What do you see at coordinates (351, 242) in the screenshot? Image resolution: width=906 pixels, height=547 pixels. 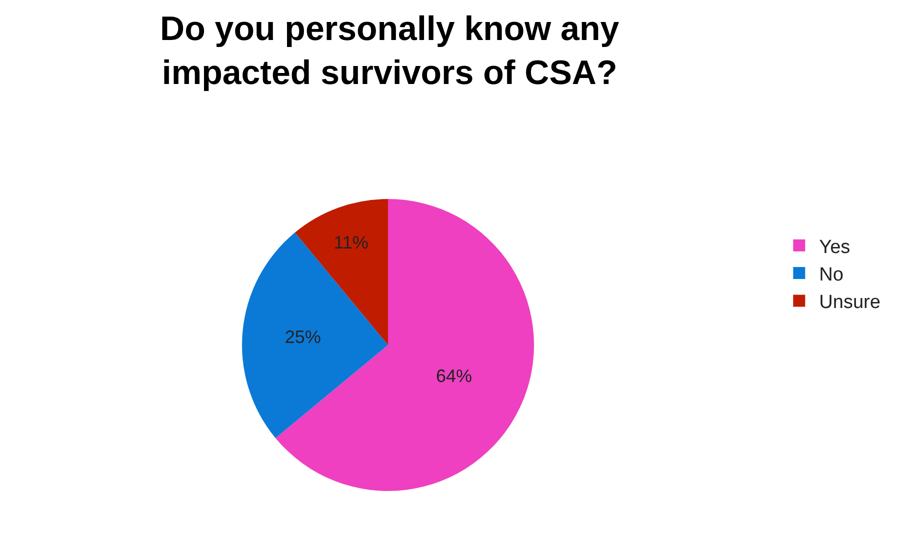 I see `data-label: 11%` at bounding box center [351, 242].